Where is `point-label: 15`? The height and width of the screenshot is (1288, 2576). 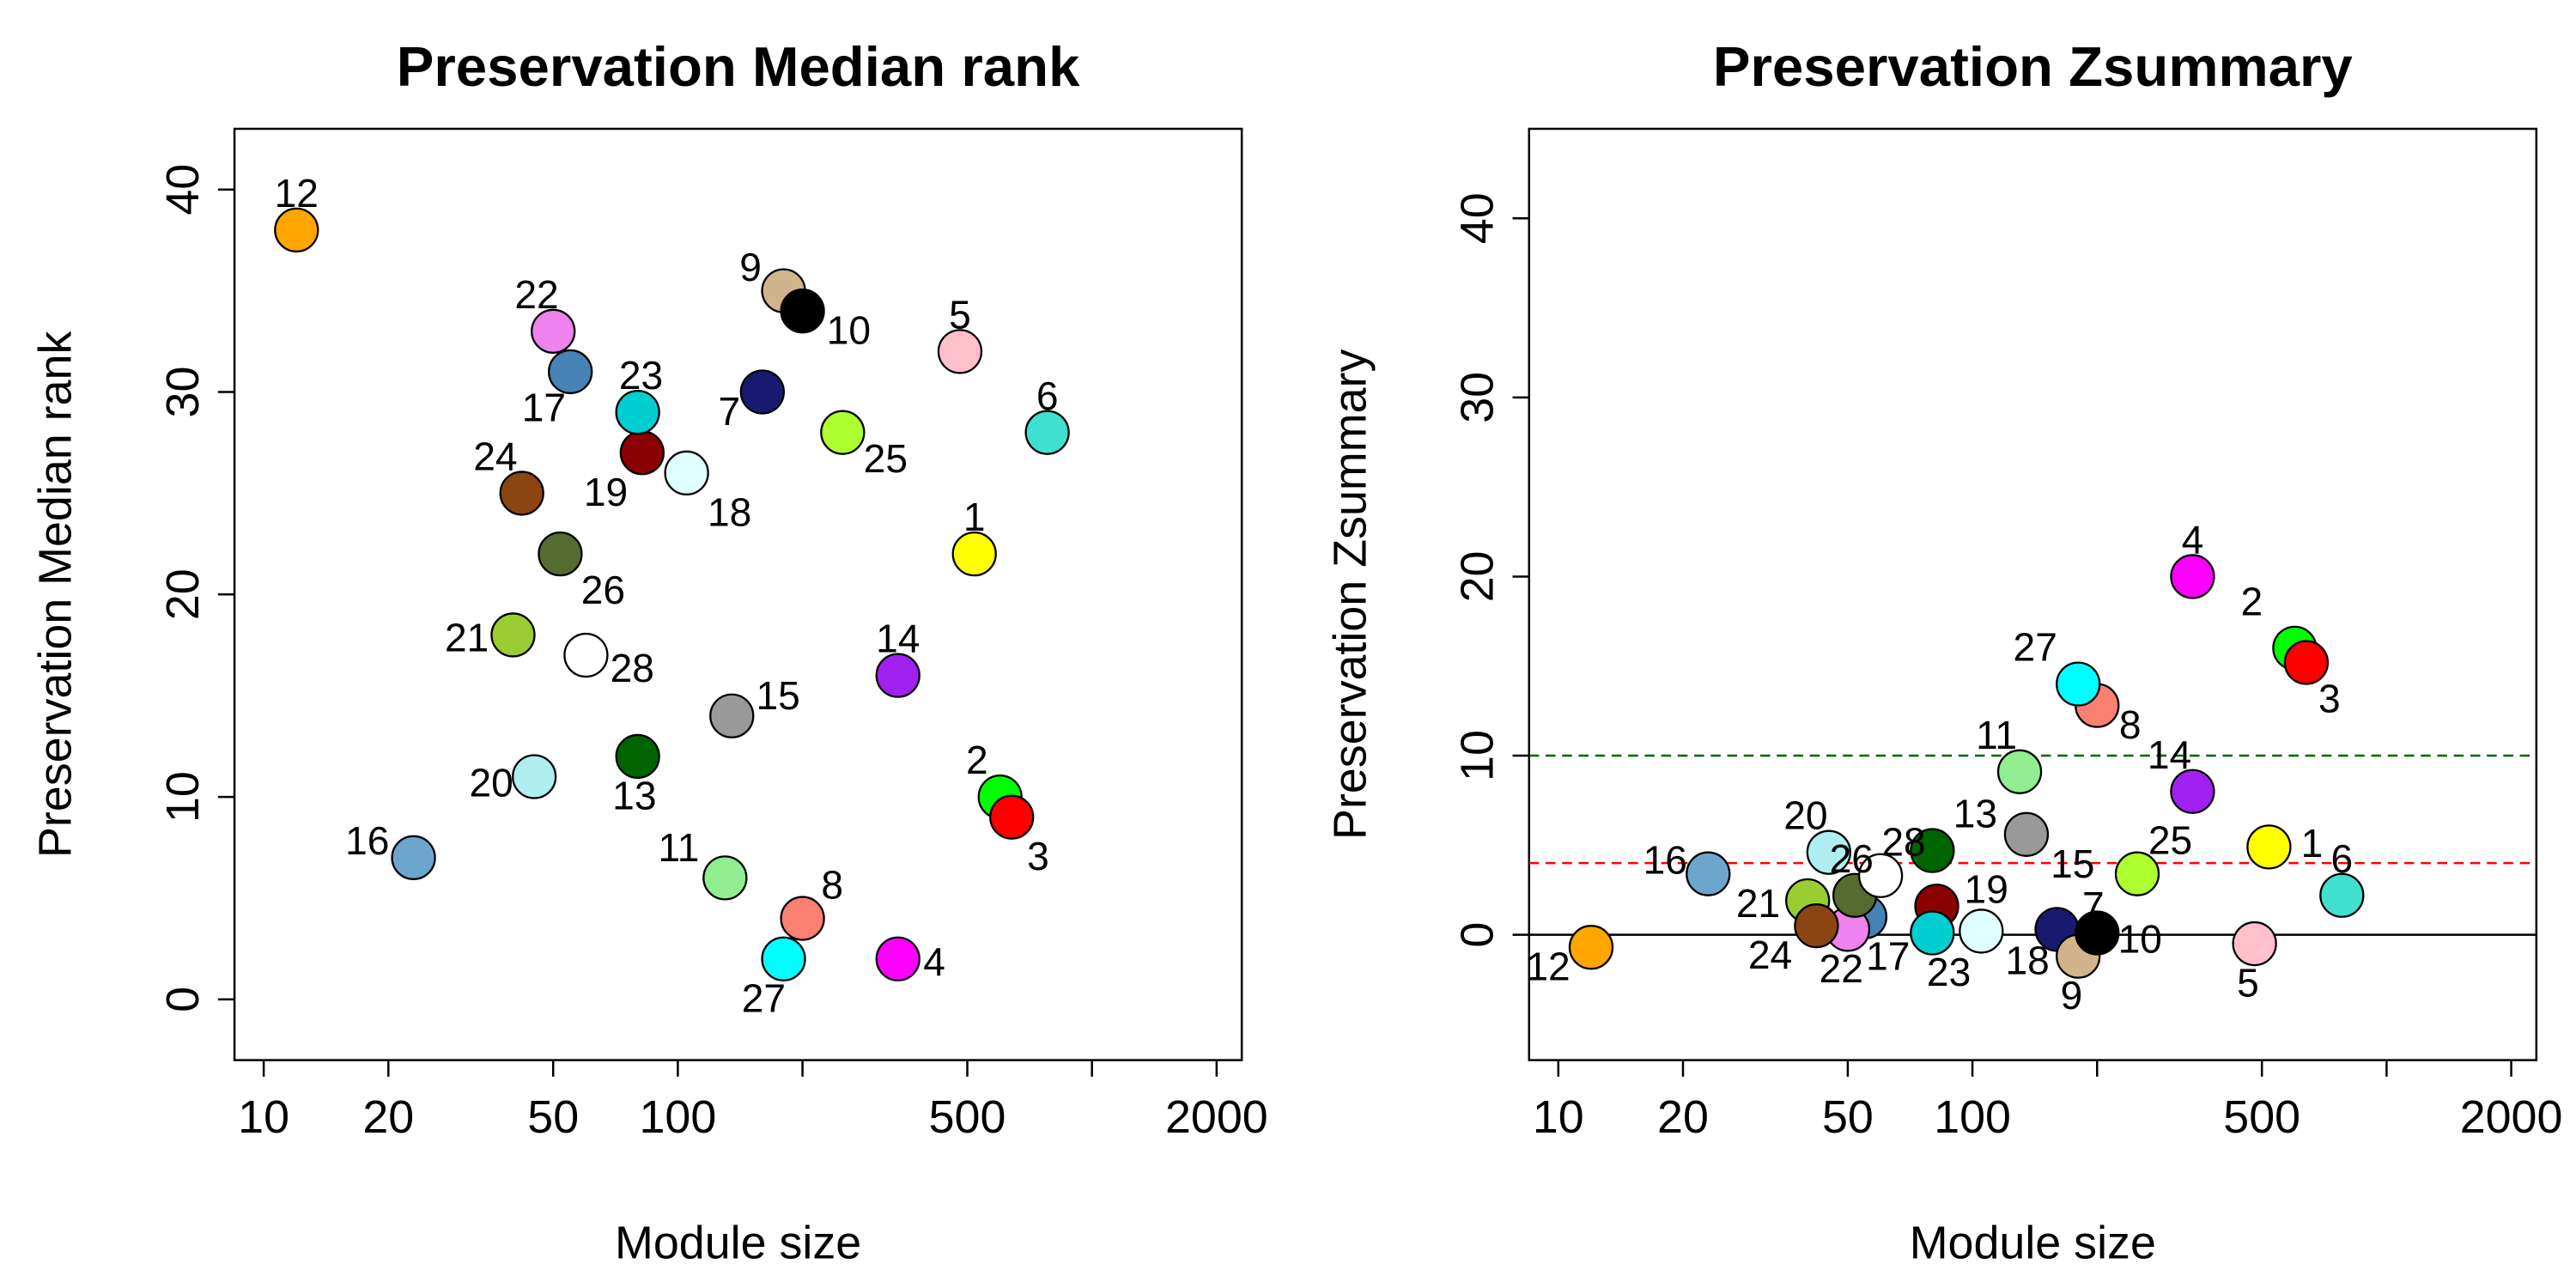 point-label: 15 is located at coordinates (777, 695).